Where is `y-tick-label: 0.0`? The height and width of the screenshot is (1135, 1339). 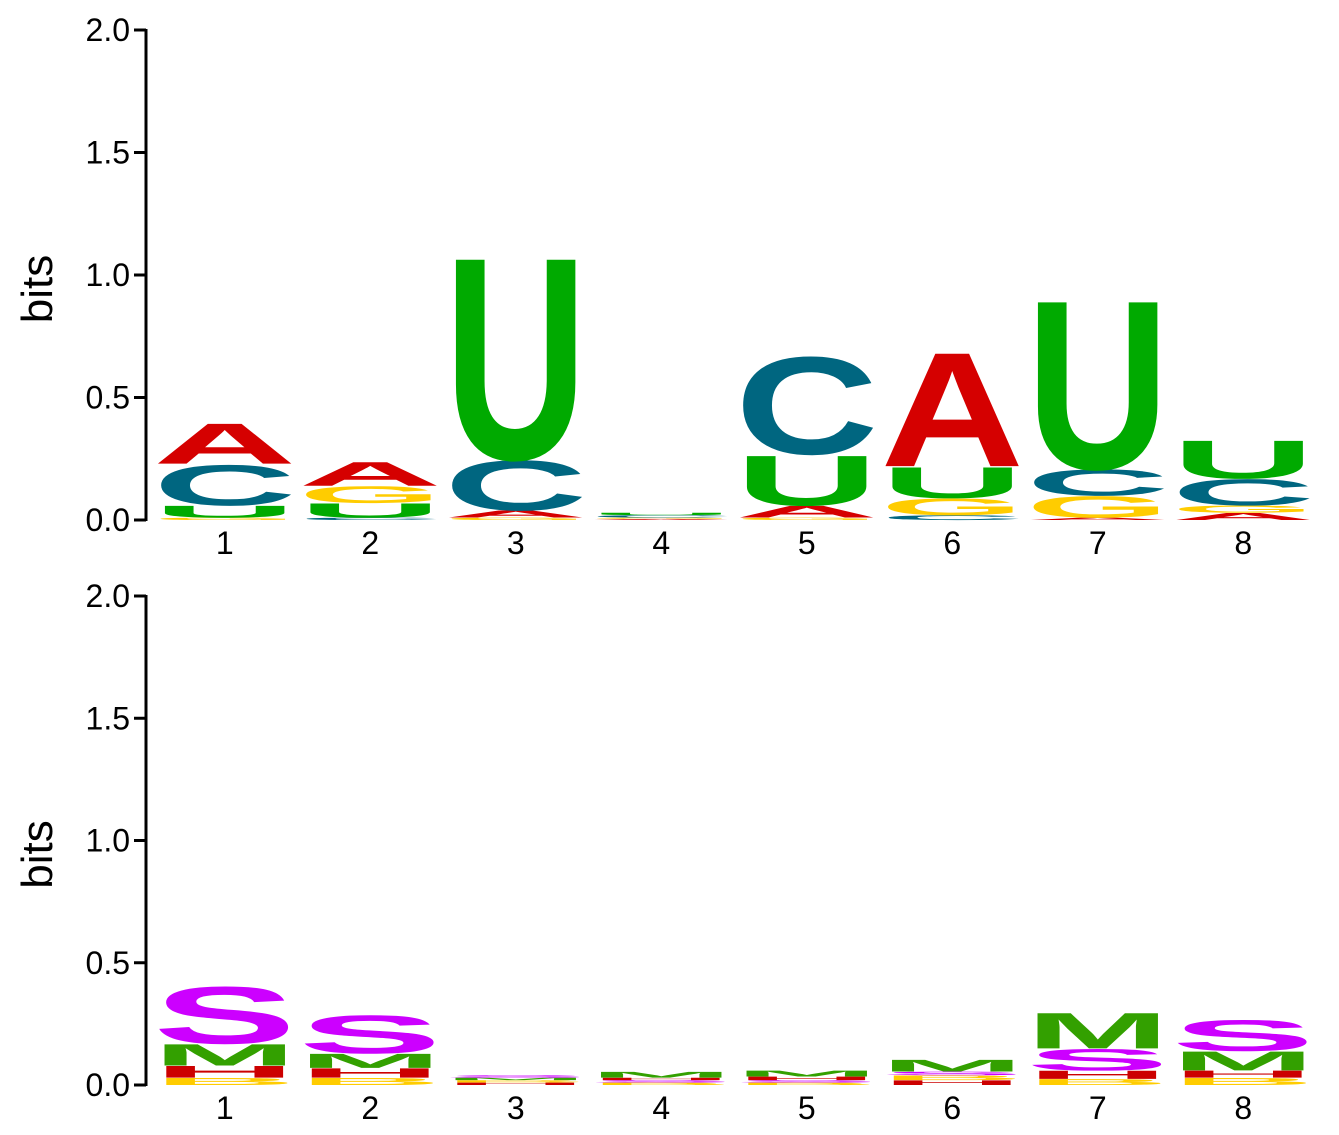
y-tick-label: 0.0 is located at coordinates (108, 1085).